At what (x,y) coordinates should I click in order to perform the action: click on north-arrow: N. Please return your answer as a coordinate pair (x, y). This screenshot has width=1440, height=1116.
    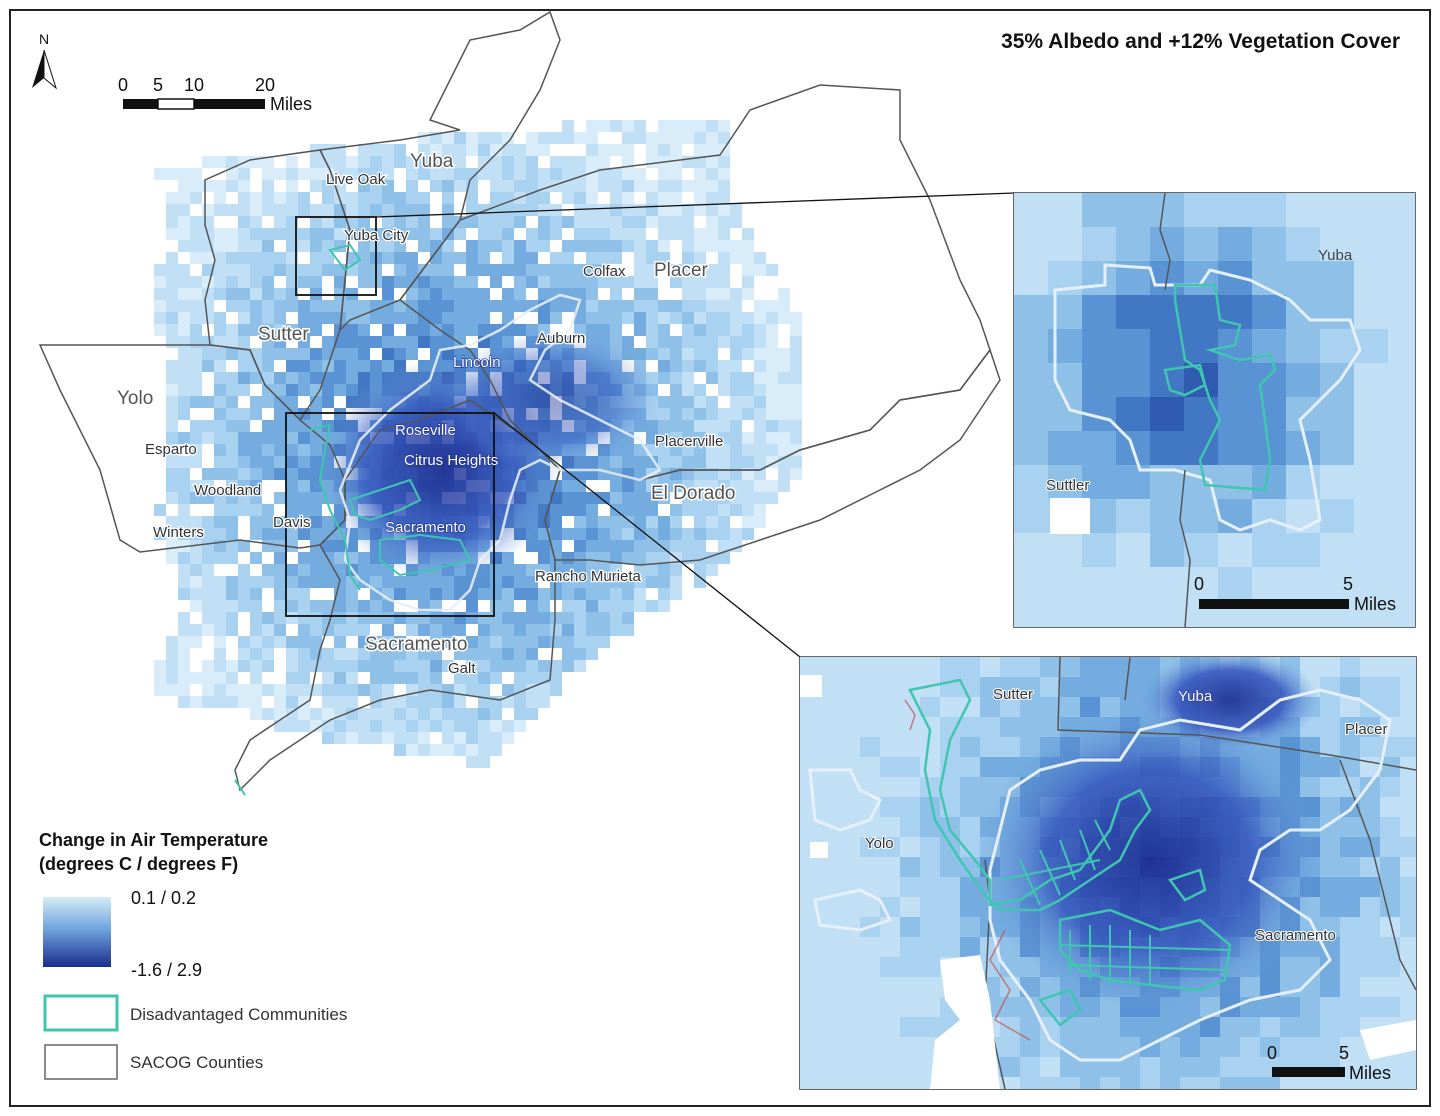
    Looking at the image, I should click on (44, 60).